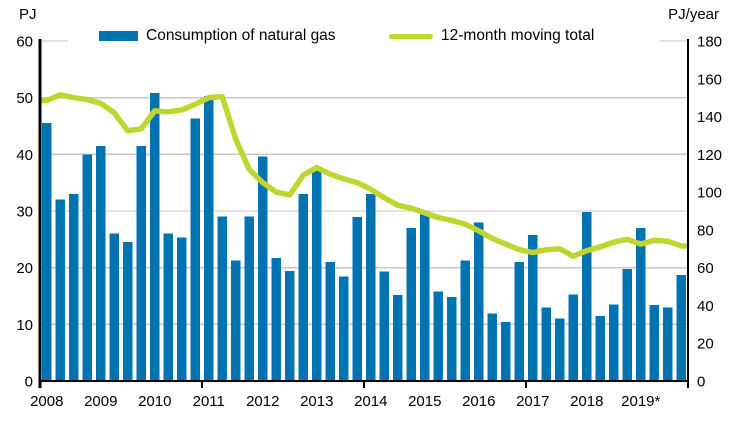 The image size is (738, 446). Describe the element at coordinates (478, 401) in the screenshot. I see `x-label-2016: 2016` at that location.